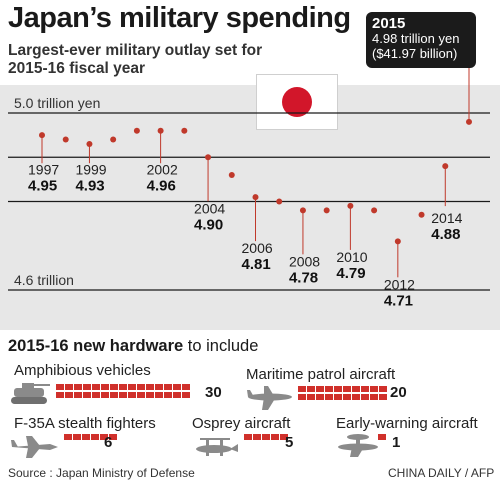 The height and width of the screenshot is (489, 500). Describe the element at coordinates (208, 157) in the screenshot. I see `data-point-2004` at that location.